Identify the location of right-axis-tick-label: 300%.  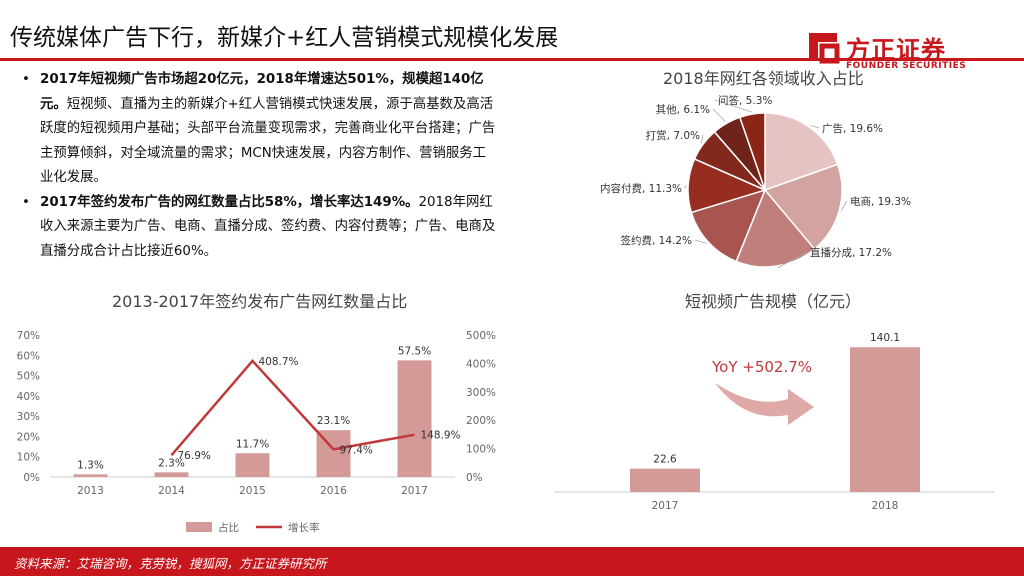
(481, 393).